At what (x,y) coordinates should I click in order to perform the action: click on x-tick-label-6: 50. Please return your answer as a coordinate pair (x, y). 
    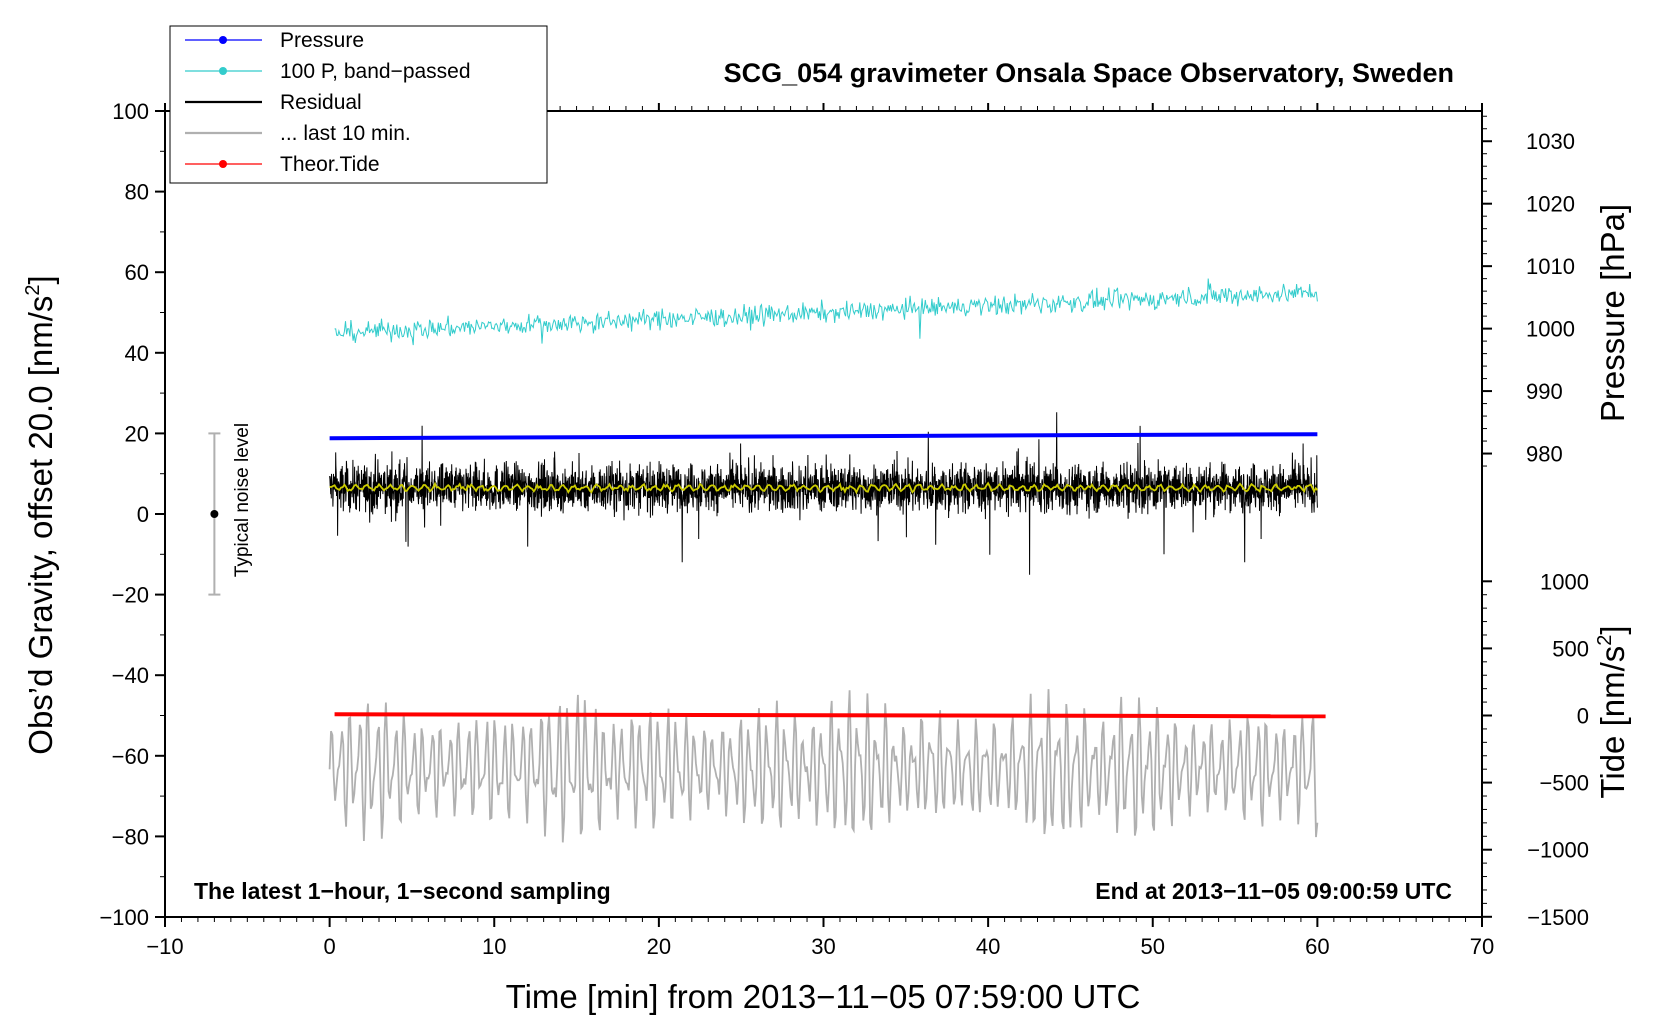
    Looking at the image, I should click on (1153, 946).